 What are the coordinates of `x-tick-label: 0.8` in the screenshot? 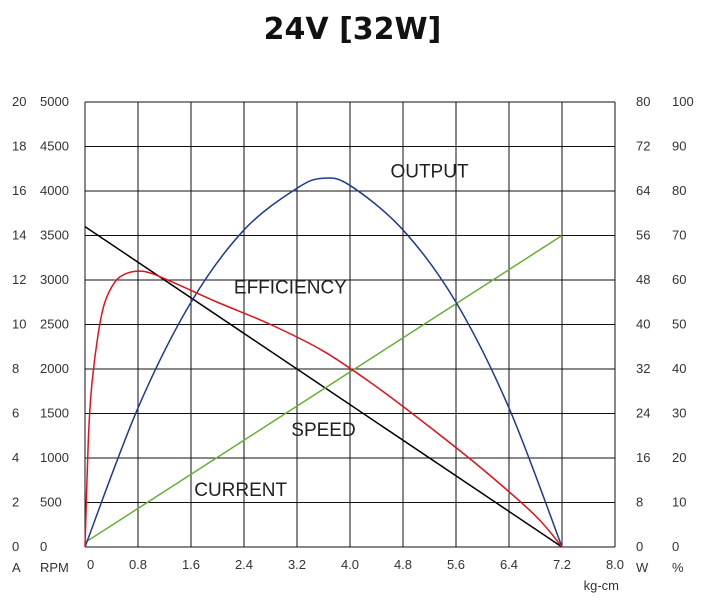 It's located at (138, 564).